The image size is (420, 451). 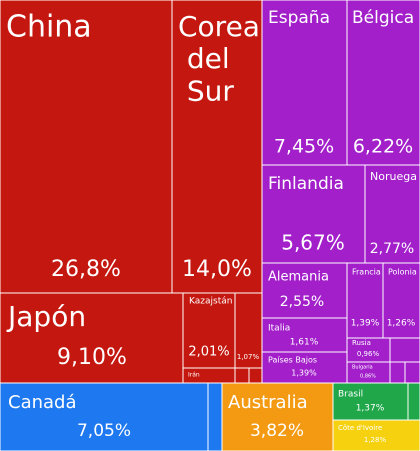 I want to click on value-label: 6,22%, so click(x=383, y=147).